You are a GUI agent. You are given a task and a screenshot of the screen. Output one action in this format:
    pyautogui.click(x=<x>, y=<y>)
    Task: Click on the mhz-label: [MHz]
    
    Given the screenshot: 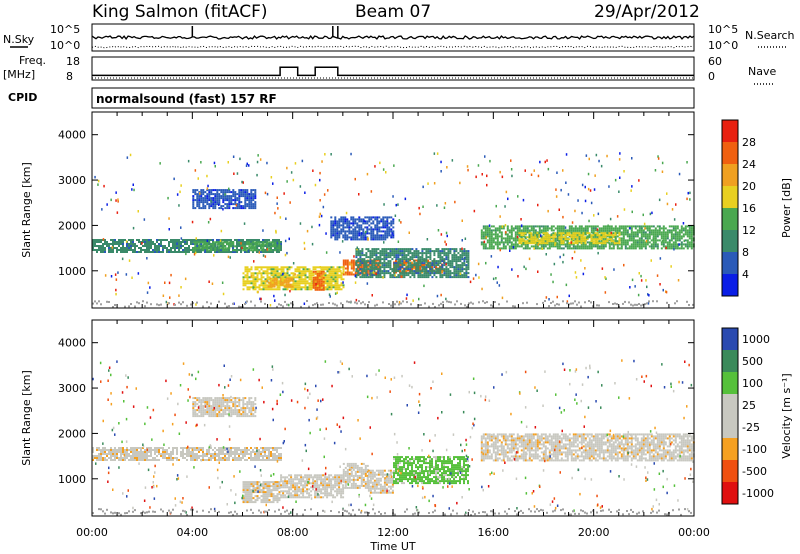 What is the action you would take?
    pyautogui.click(x=19, y=74)
    